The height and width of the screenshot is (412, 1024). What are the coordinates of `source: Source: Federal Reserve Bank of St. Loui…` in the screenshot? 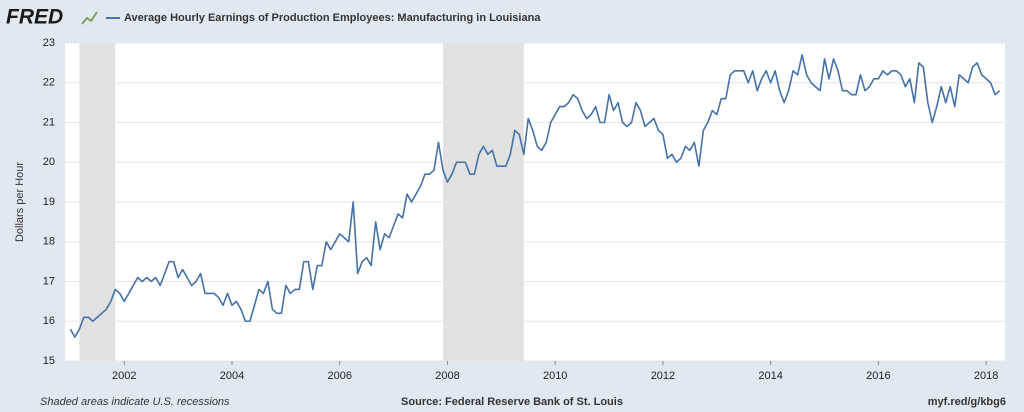 It's located at (512, 402).